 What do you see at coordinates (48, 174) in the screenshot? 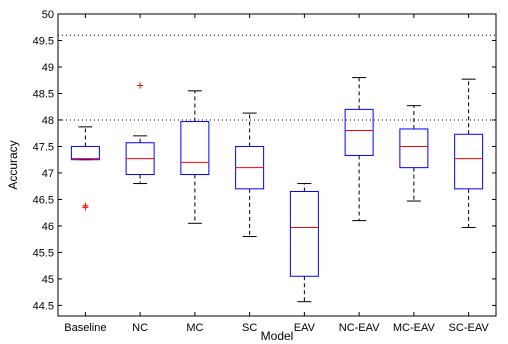
I see `y-tick-label: 47` at bounding box center [48, 174].